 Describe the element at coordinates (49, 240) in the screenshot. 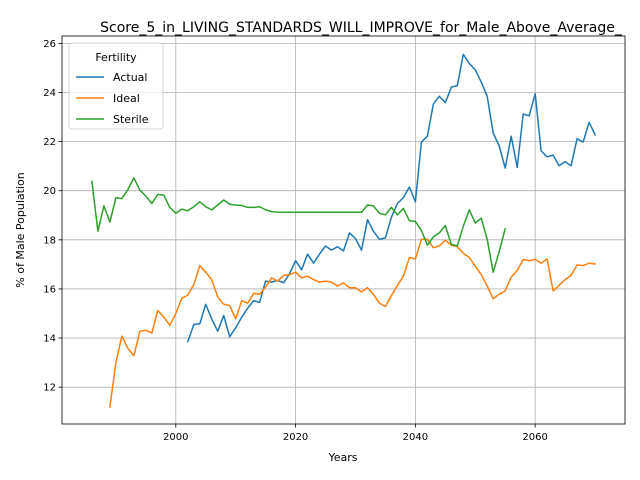

I see `y-tick-label: 18` at that location.